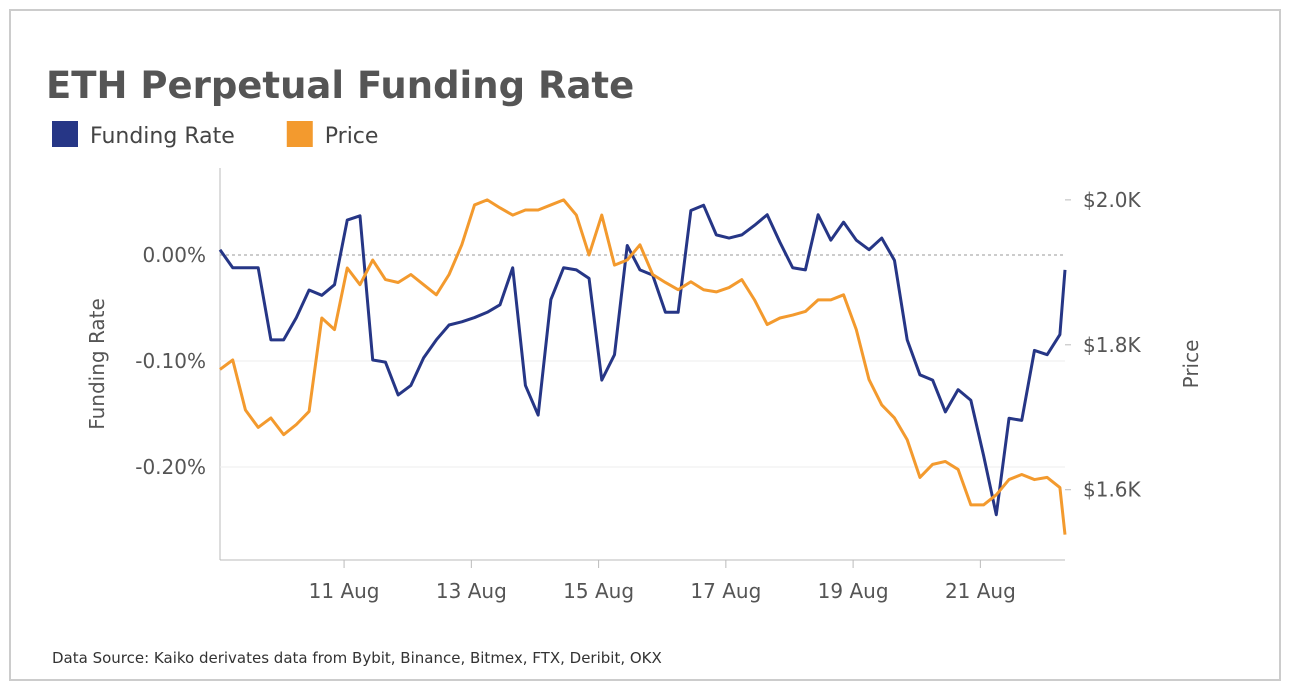 This screenshot has height=694, width=1292. What do you see at coordinates (174, 255) in the screenshot?
I see `y-tick-label: 0.00%` at bounding box center [174, 255].